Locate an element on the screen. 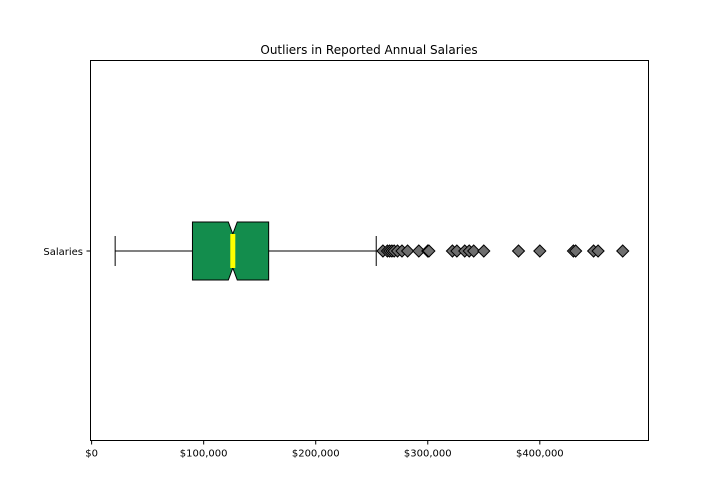 Image resolution: width=720 pixels, height=504 pixels. x-tick-label: $400,000 is located at coordinates (540, 454).